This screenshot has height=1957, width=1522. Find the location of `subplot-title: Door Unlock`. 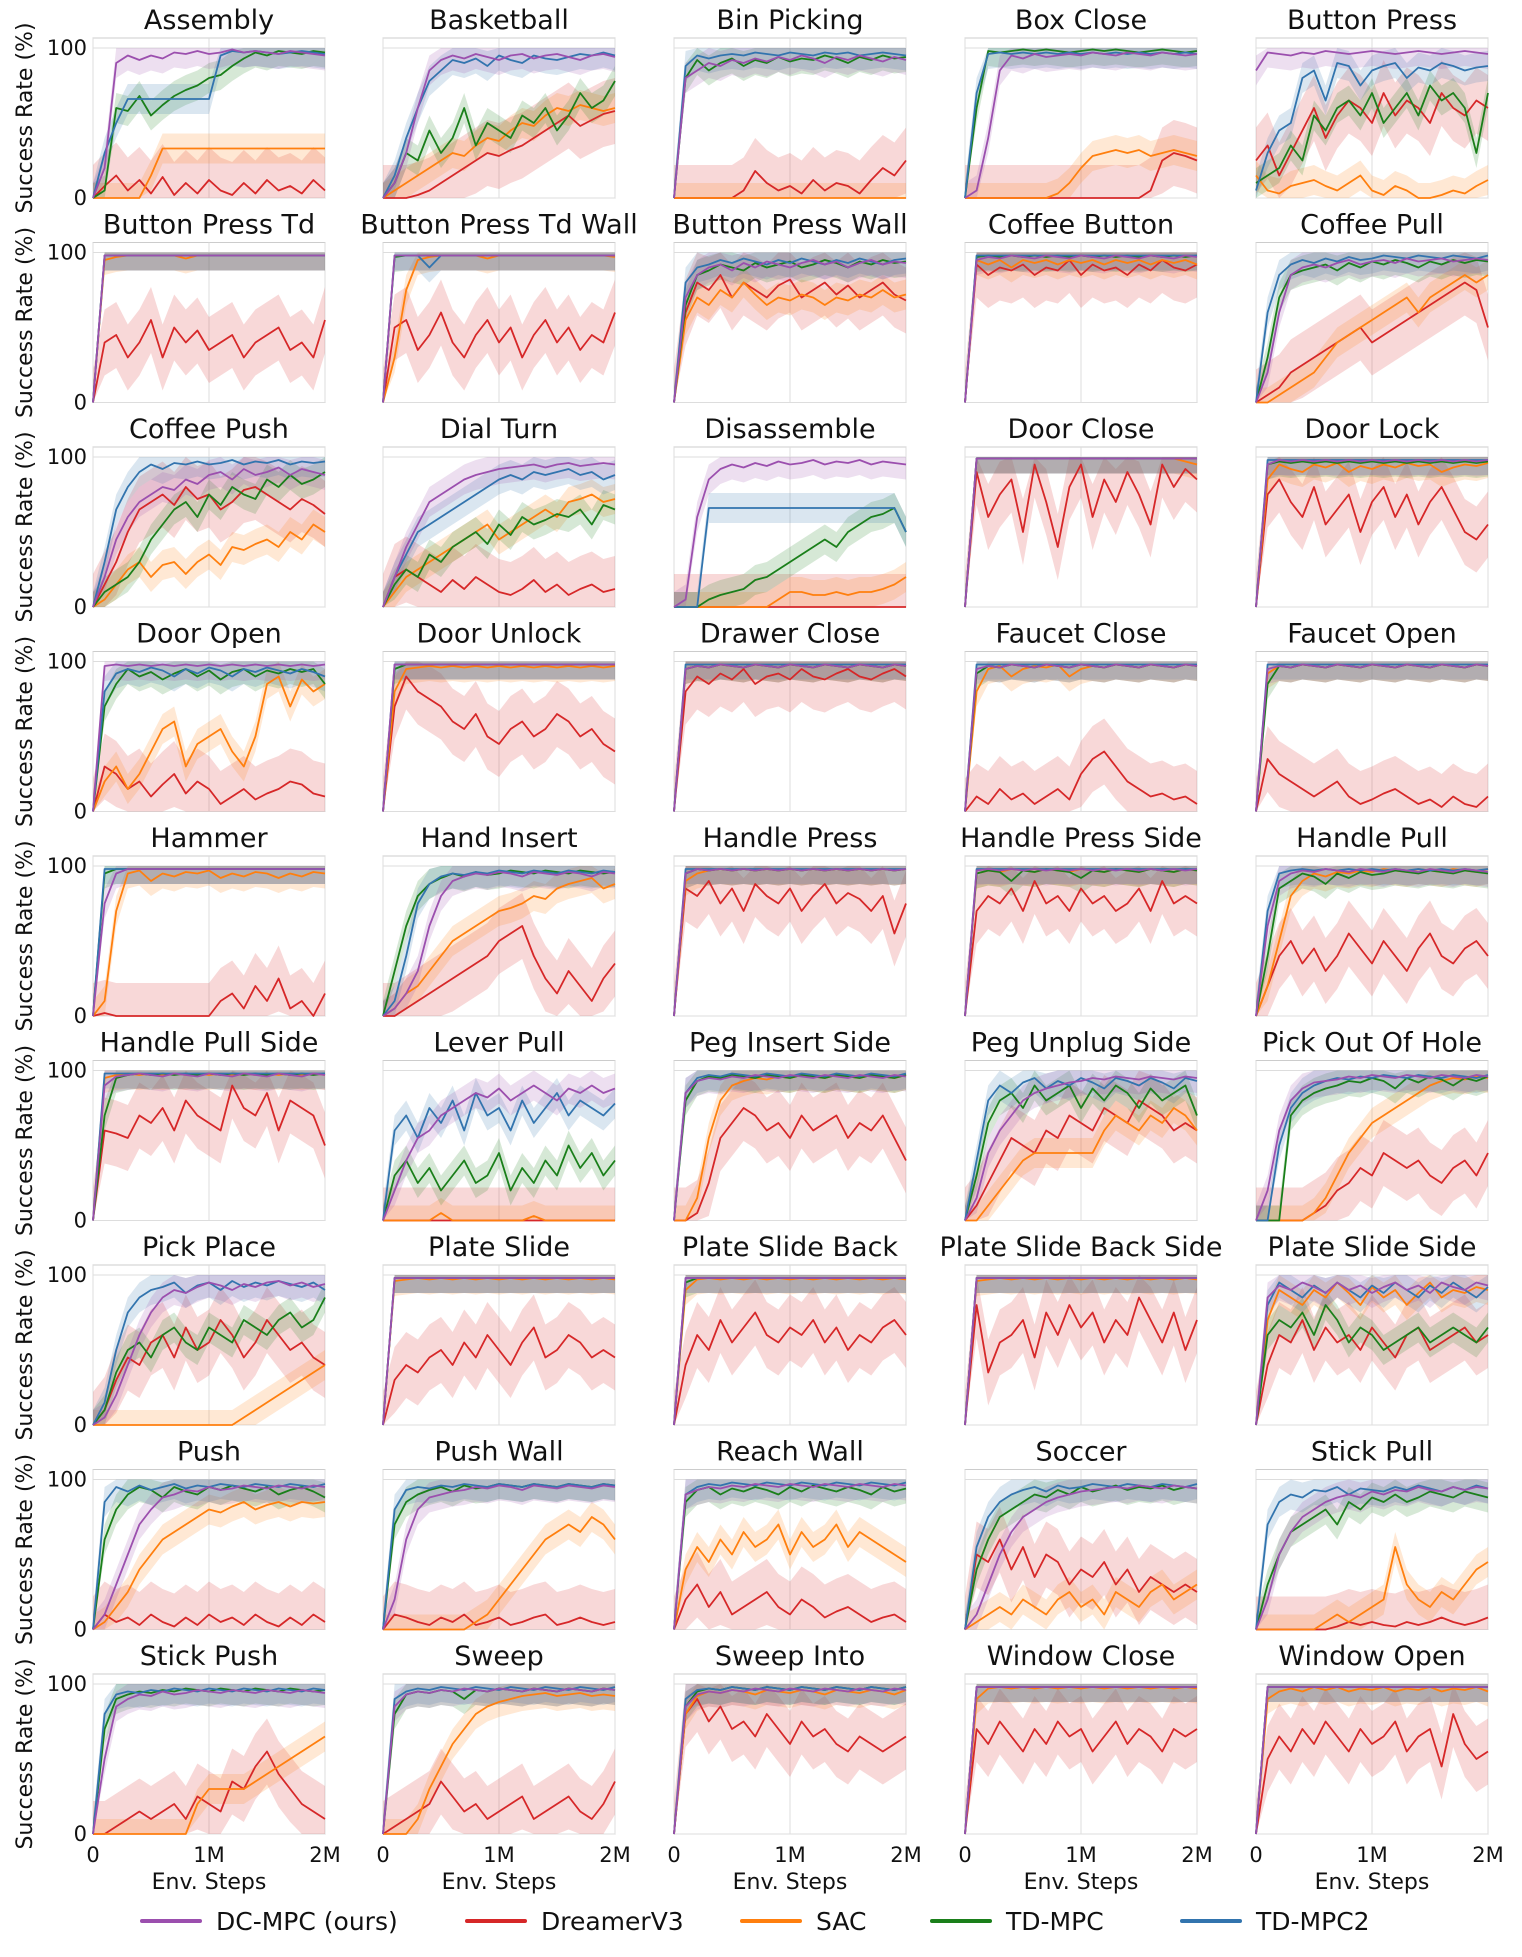

subplot-title: Door Unlock is located at coordinates (499, 634).